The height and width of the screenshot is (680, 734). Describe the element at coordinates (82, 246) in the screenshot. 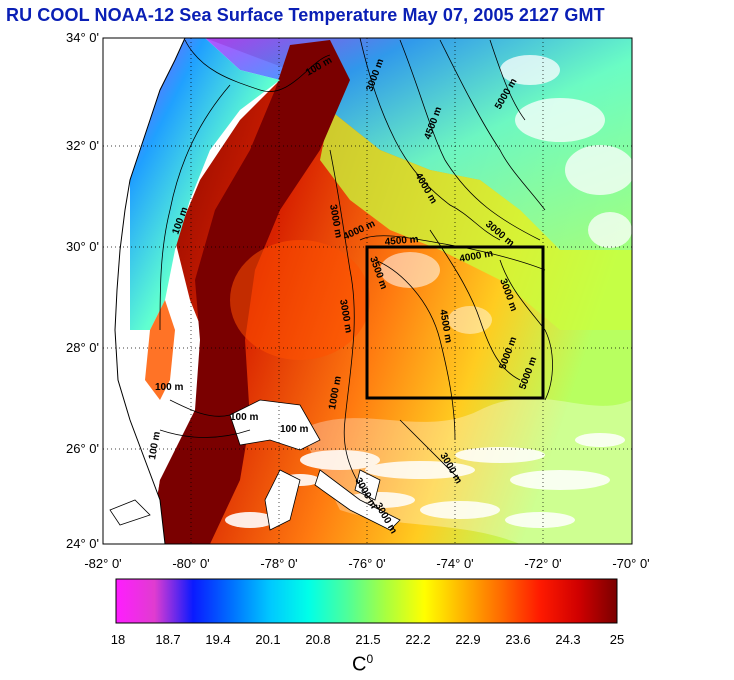

I see `lat-label: 30° 0'` at that location.